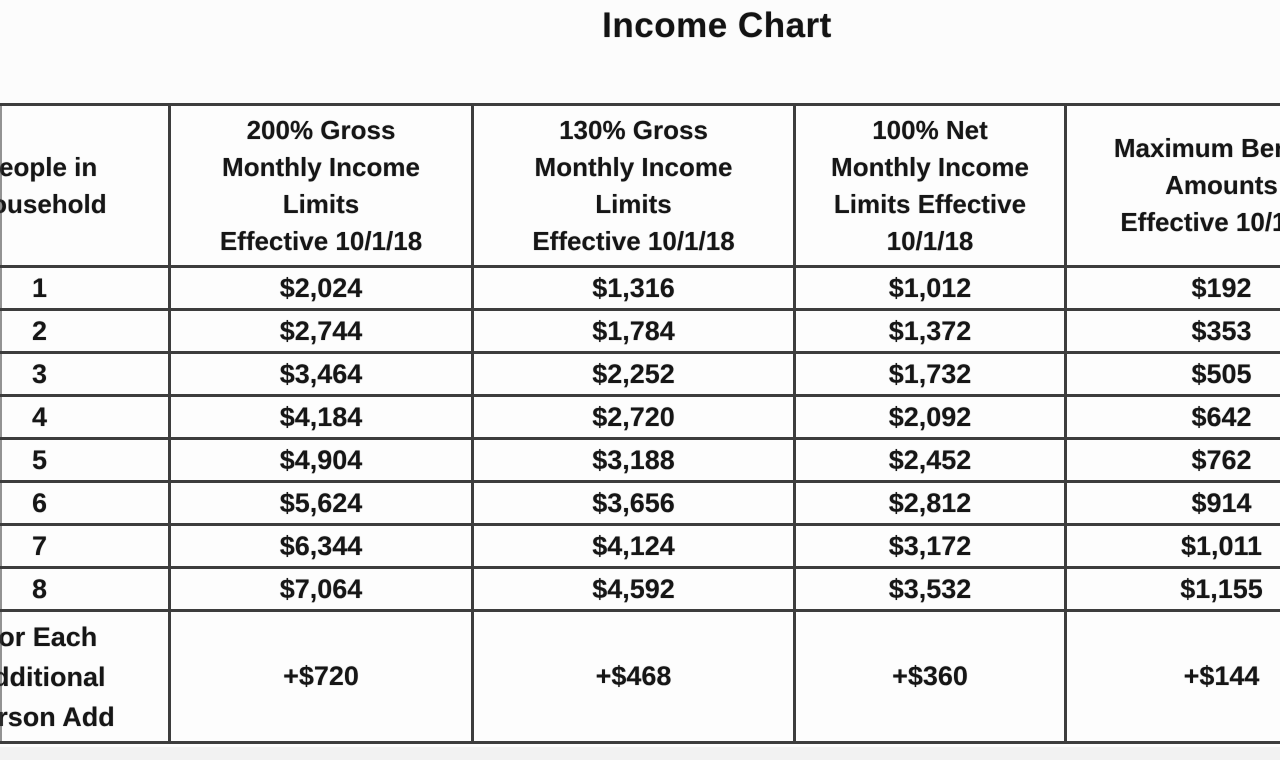  What do you see at coordinates (321, 288) in the screenshot?
I see `gross-200-cell: $2,024` at bounding box center [321, 288].